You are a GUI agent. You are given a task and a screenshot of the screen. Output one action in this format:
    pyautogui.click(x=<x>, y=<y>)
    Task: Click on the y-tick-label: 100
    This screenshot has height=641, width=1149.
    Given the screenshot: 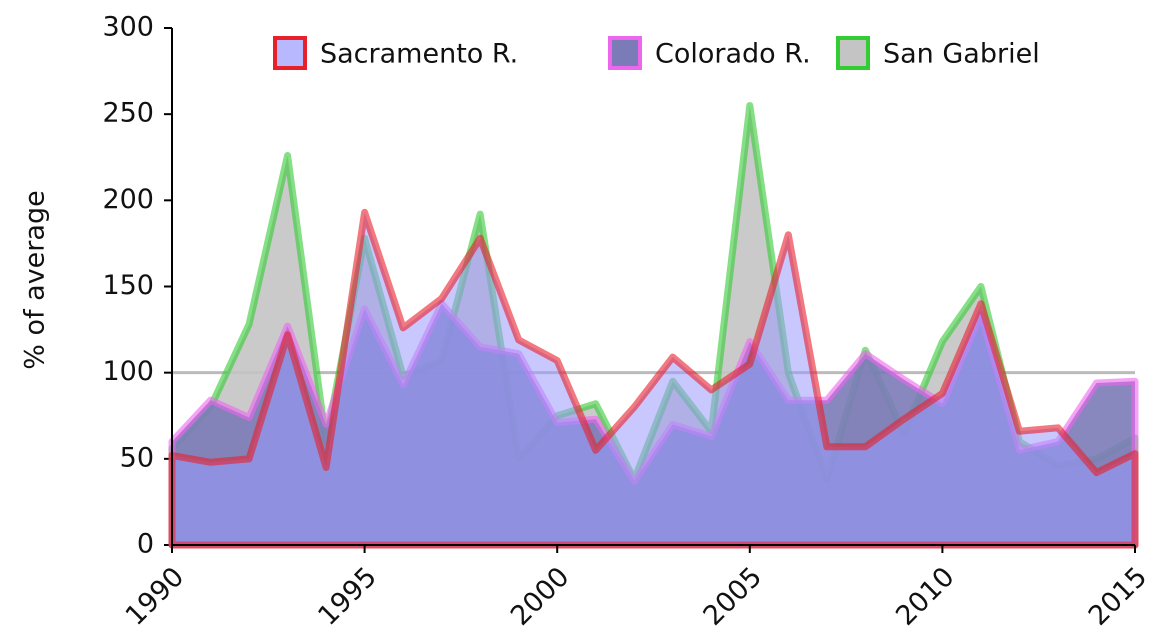 What is the action you would take?
    pyautogui.click(x=128, y=371)
    